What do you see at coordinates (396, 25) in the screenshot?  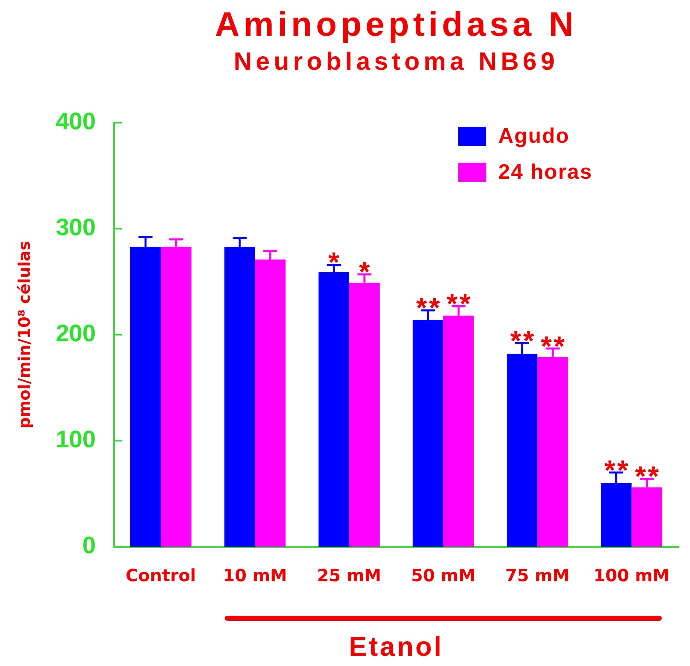 I see `chart-title: Aminopeptidasa N` at bounding box center [396, 25].